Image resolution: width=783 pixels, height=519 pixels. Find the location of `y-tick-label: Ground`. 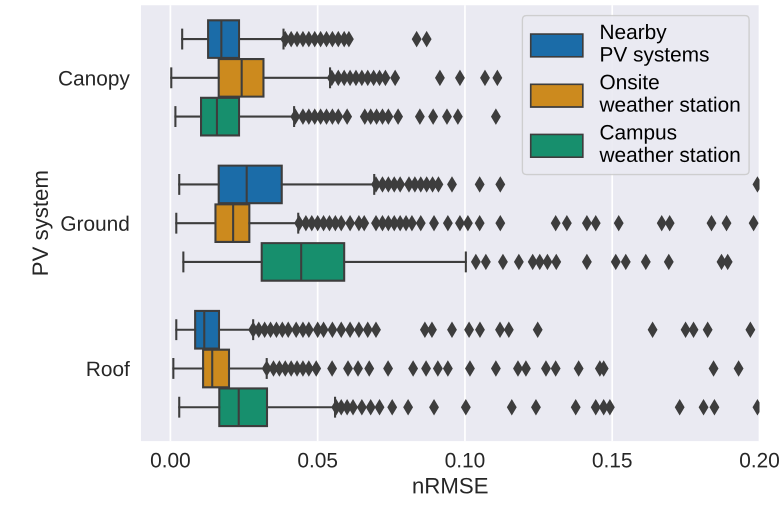

y-tick-label: Ground is located at coordinates (94, 223).